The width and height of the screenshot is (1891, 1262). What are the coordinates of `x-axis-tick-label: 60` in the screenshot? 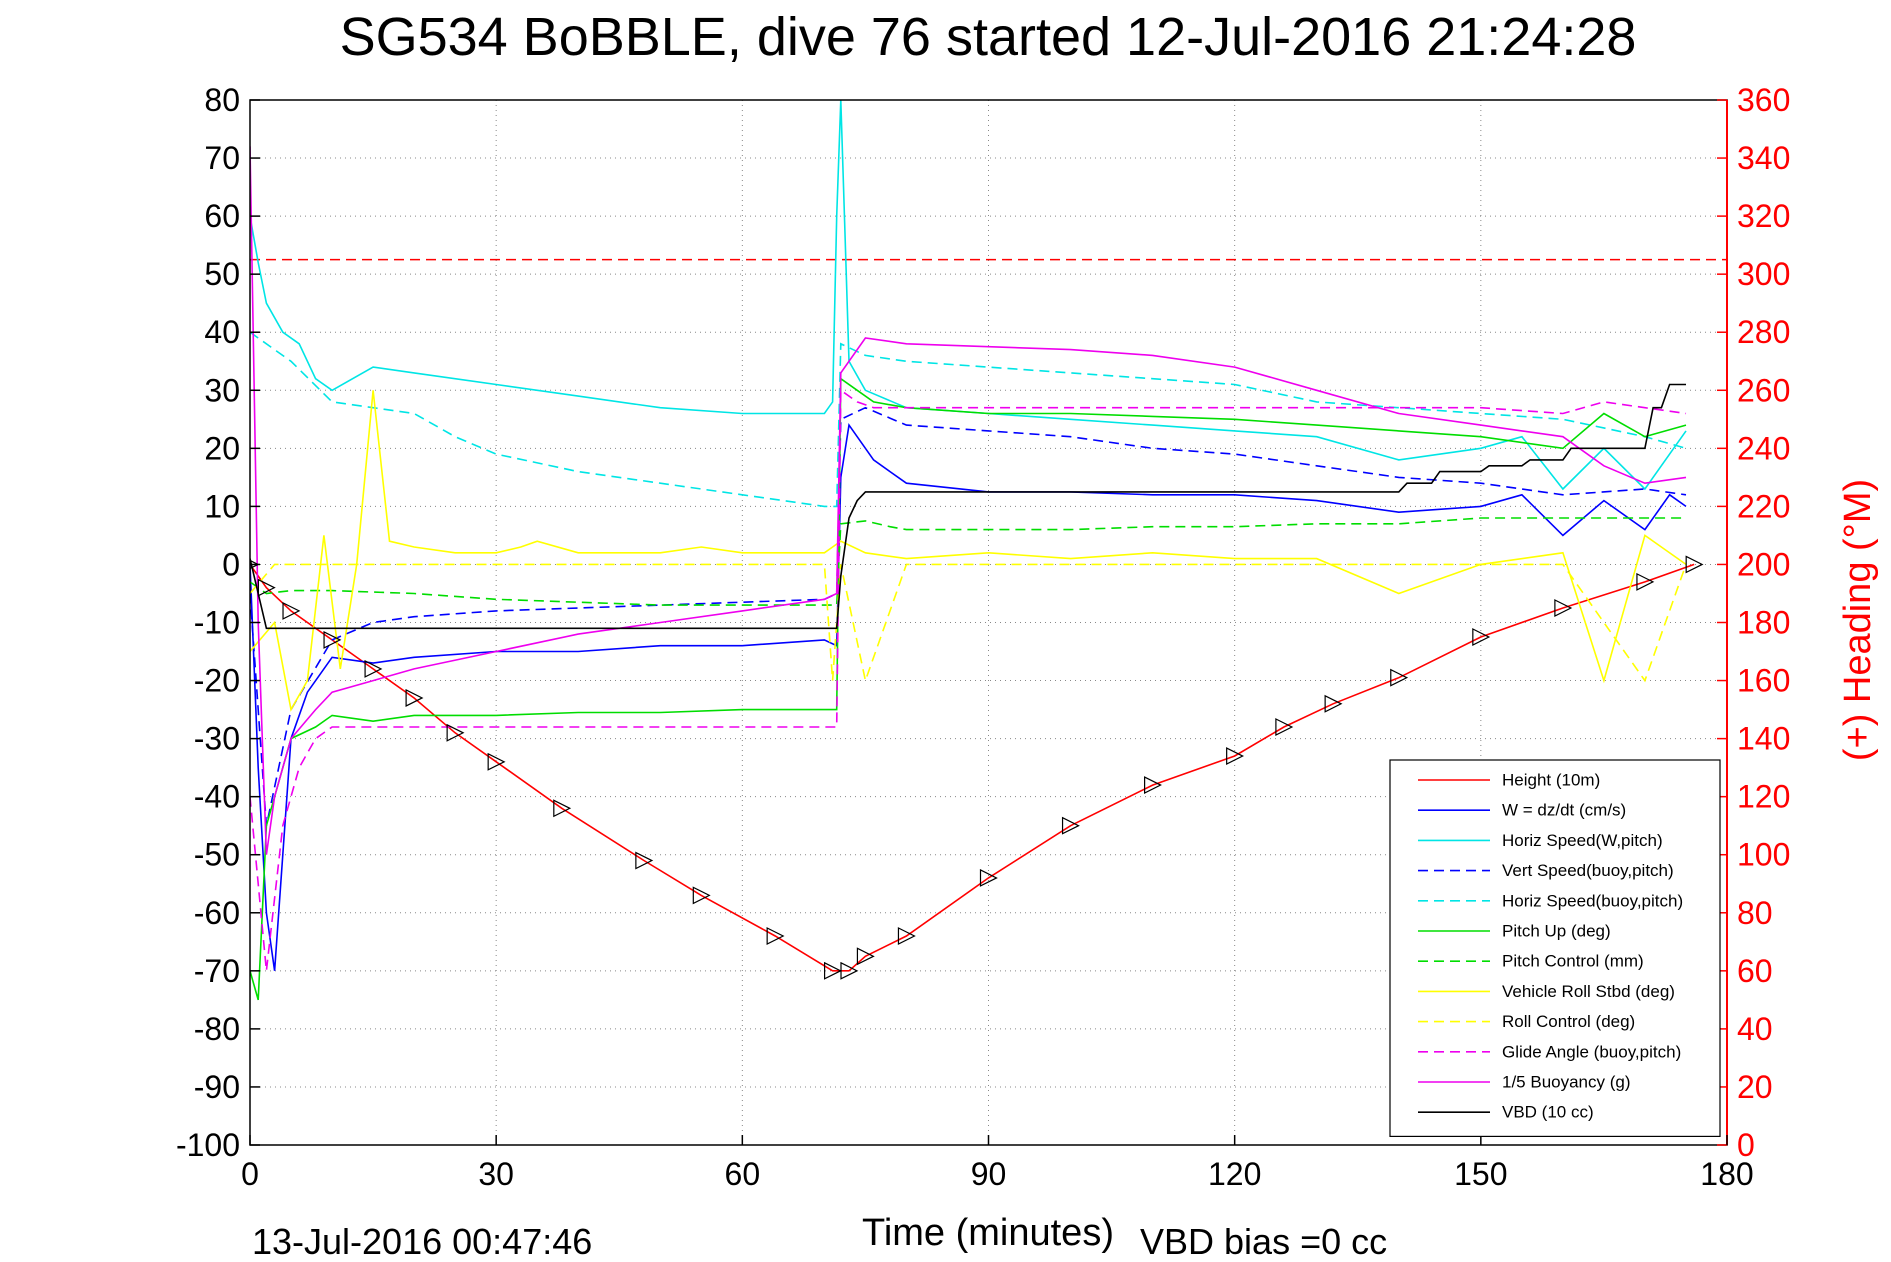 It's located at (743, 1174).